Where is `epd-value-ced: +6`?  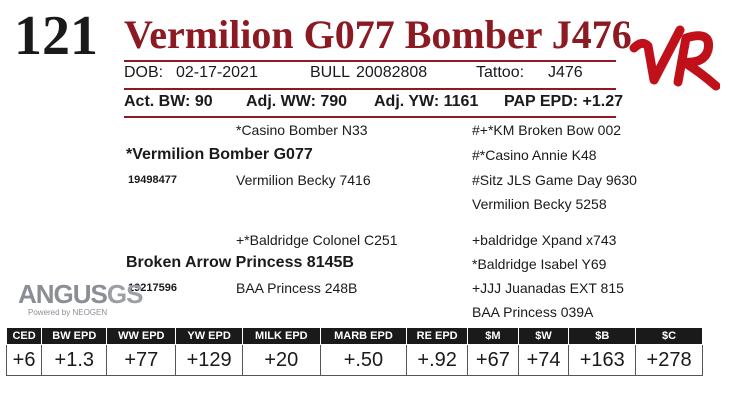 epd-value-ced: +6 is located at coordinates (24, 360).